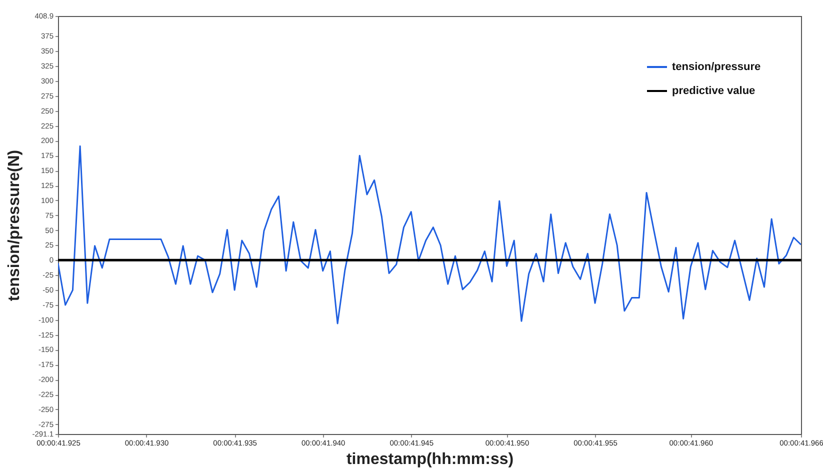  Describe the element at coordinates (716, 67) in the screenshot. I see `legend-label: tension/pressure` at that location.